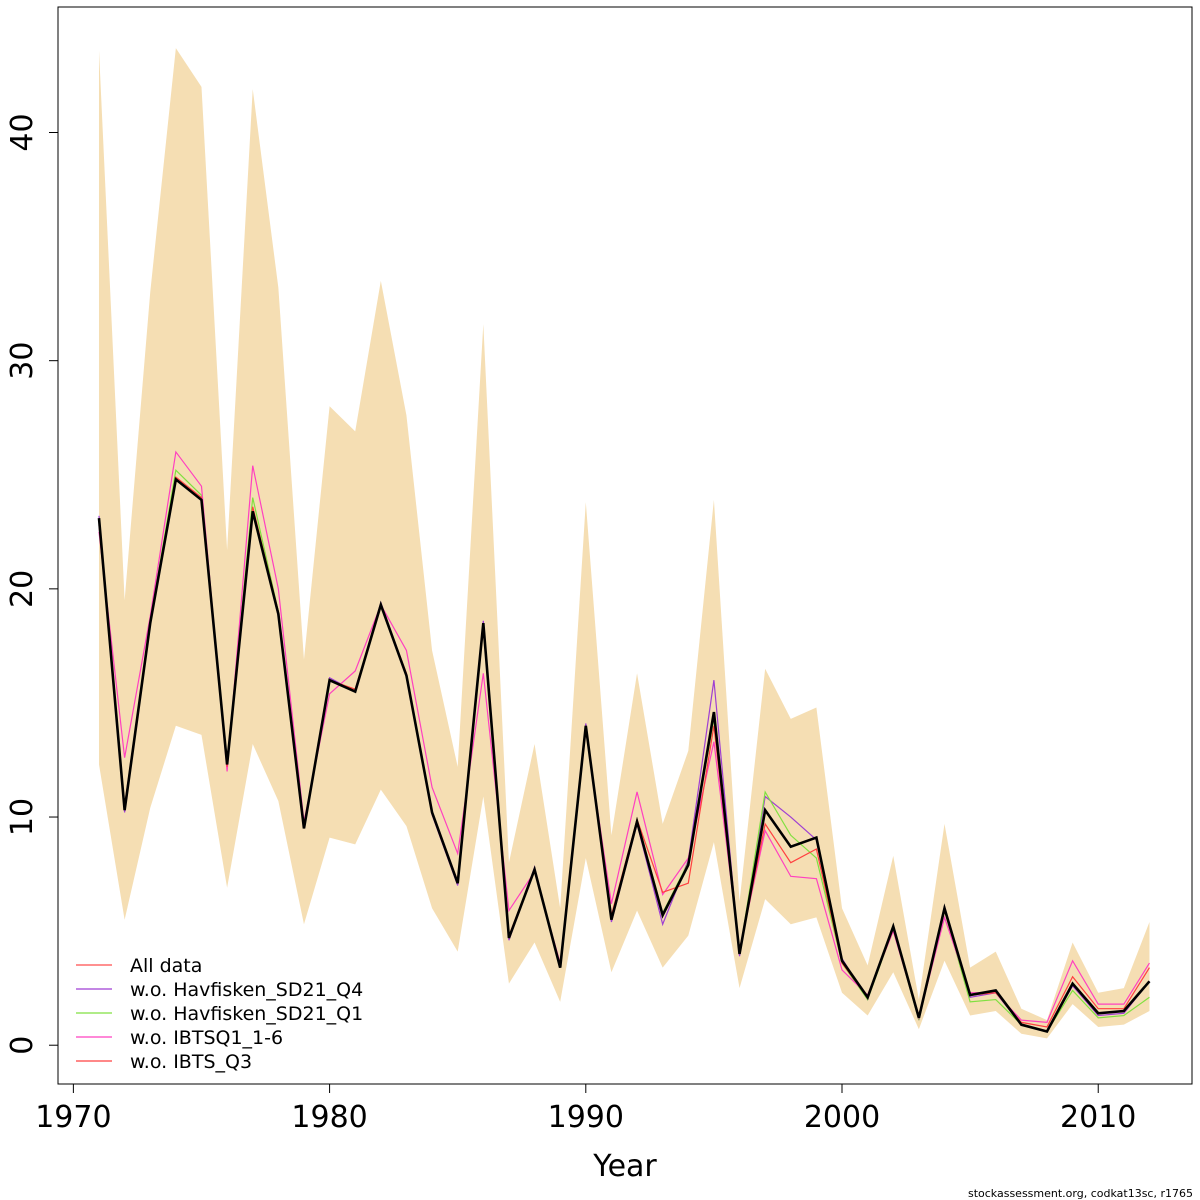 This screenshot has width=1200, height=1200. I want to click on y-tick-label: 40, so click(22, 132).